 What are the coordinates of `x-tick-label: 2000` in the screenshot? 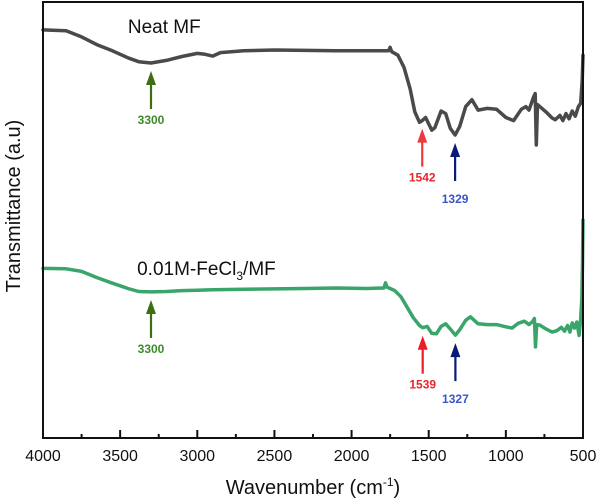 It's located at (352, 456).